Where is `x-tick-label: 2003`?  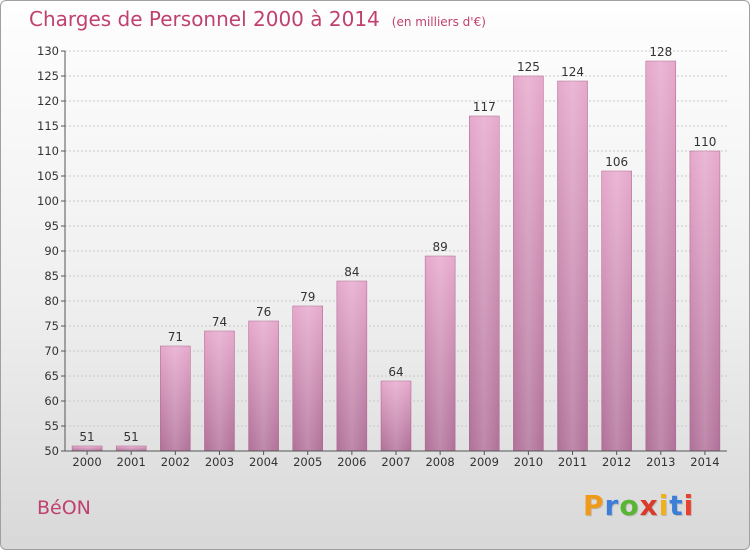
x-tick-label: 2003 is located at coordinates (219, 462).